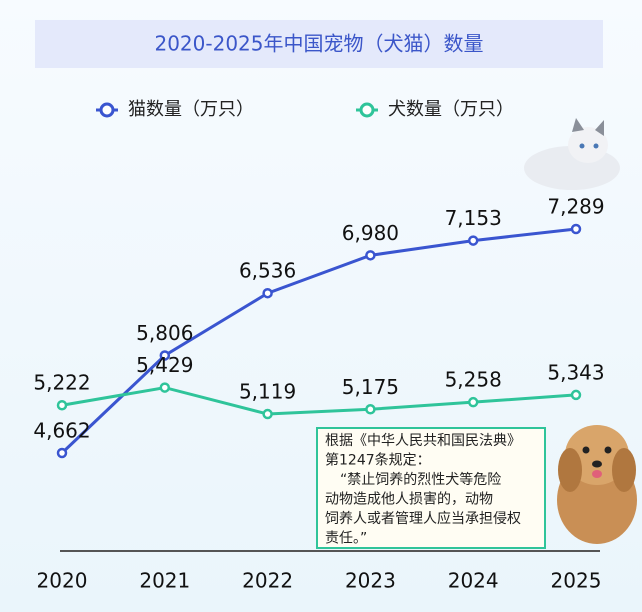 This screenshot has height=612, width=642. What do you see at coordinates (409, 500) in the screenshot?
I see `annotation-text: 动物造成他人损害的，动物` at bounding box center [409, 500].